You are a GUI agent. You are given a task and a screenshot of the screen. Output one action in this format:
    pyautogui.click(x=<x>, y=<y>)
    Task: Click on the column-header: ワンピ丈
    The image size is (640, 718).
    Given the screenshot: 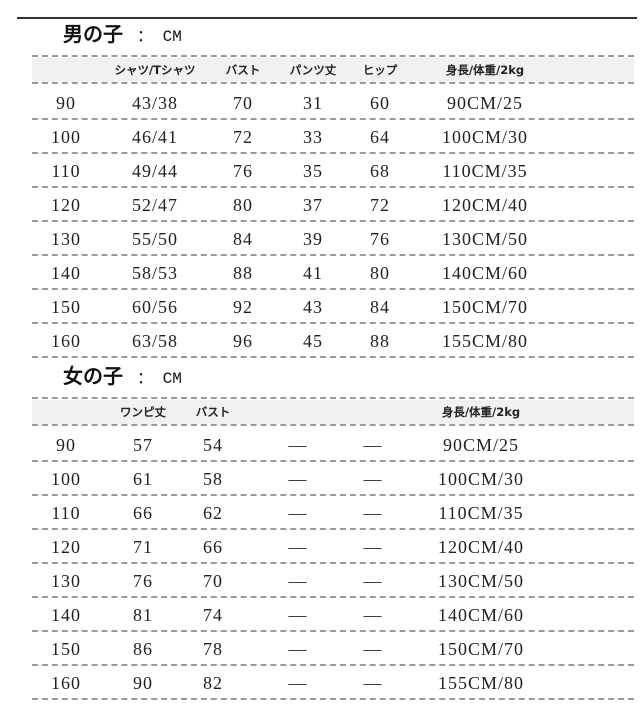 What is the action you would take?
    pyautogui.click(x=143, y=412)
    